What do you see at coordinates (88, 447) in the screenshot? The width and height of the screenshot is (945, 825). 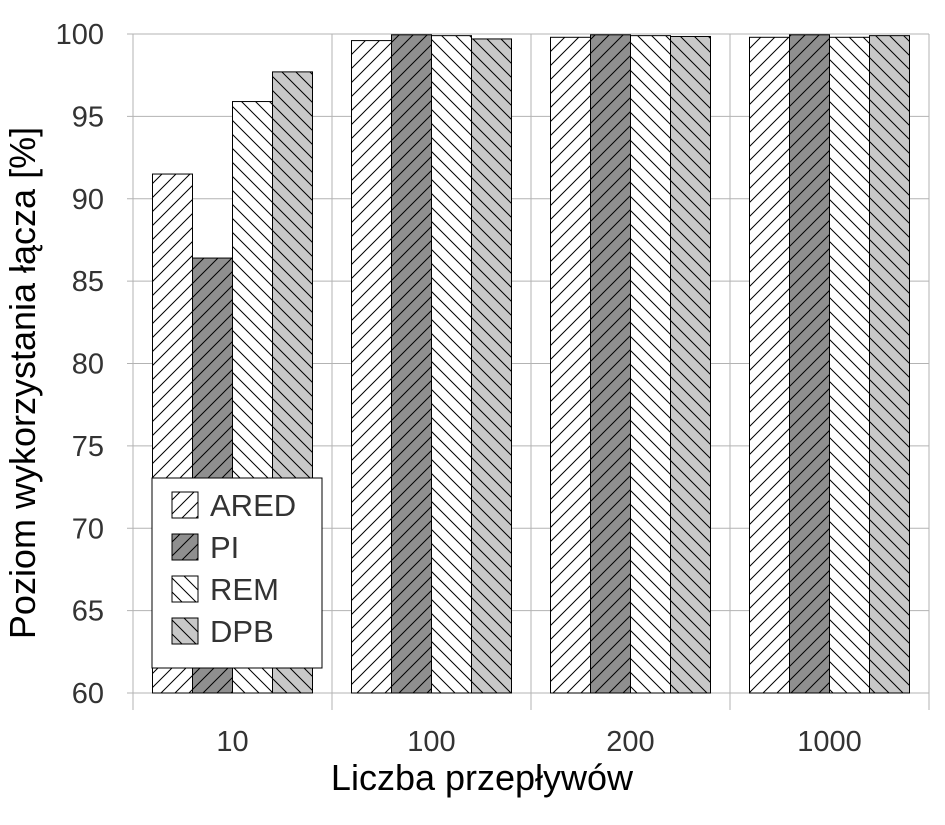 I see `y-tick-label: 75` at bounding box center [88, 447].